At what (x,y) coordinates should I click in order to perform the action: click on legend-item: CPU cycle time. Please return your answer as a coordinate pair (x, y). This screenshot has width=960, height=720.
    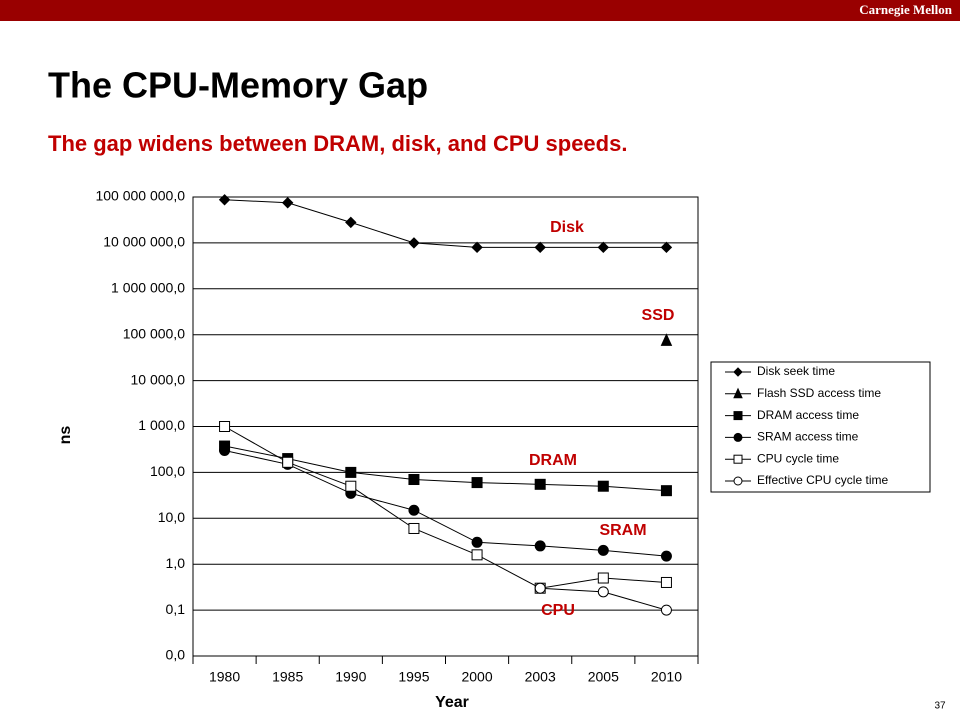
    Looking at the image, I should click on (798, 458).